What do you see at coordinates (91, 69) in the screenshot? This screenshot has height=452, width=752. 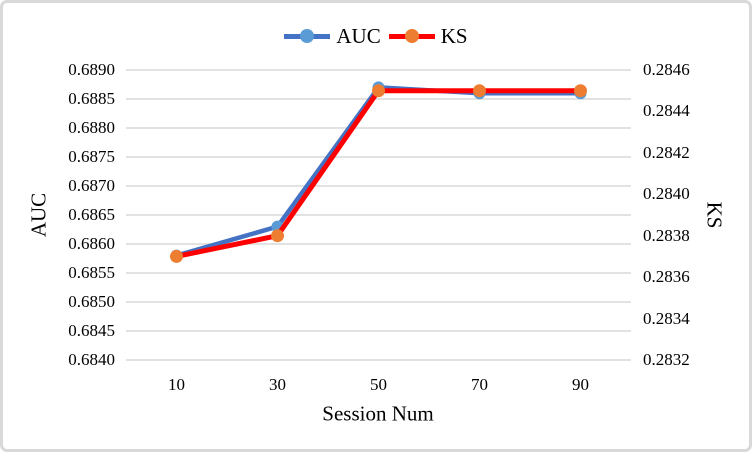 I see `y-axis-left-tick-label: 0.6890` at bounding box center [91, 69].